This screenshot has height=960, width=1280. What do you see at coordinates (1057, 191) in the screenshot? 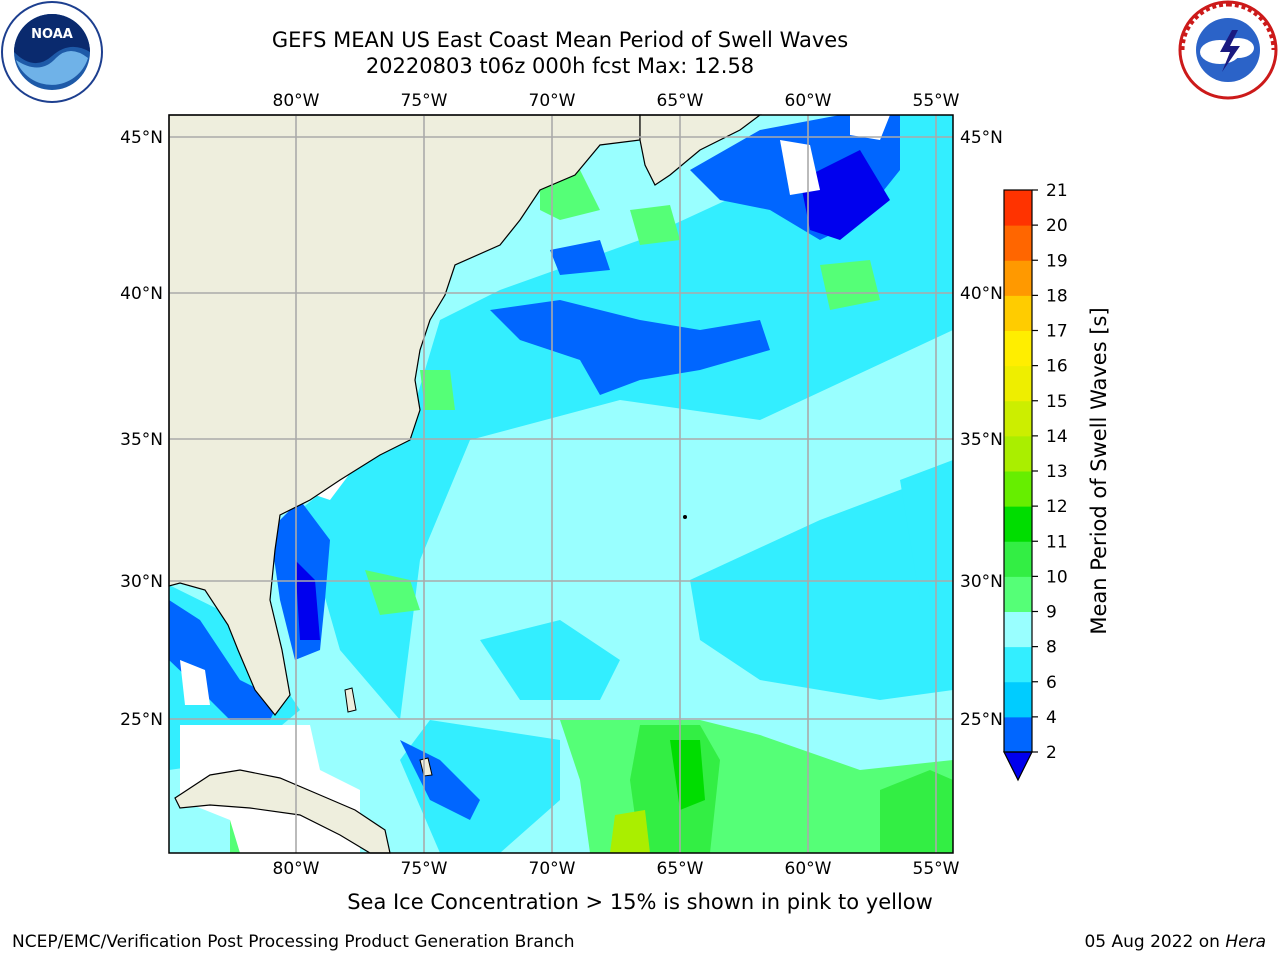
I see `colorbar-tick-label: 21` at bounding box center [1057, 191].